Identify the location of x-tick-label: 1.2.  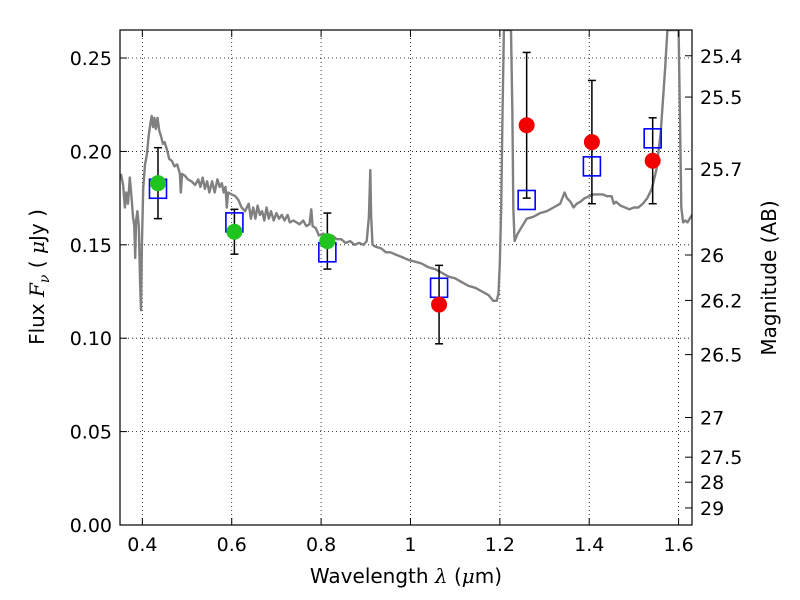
(500, 545).